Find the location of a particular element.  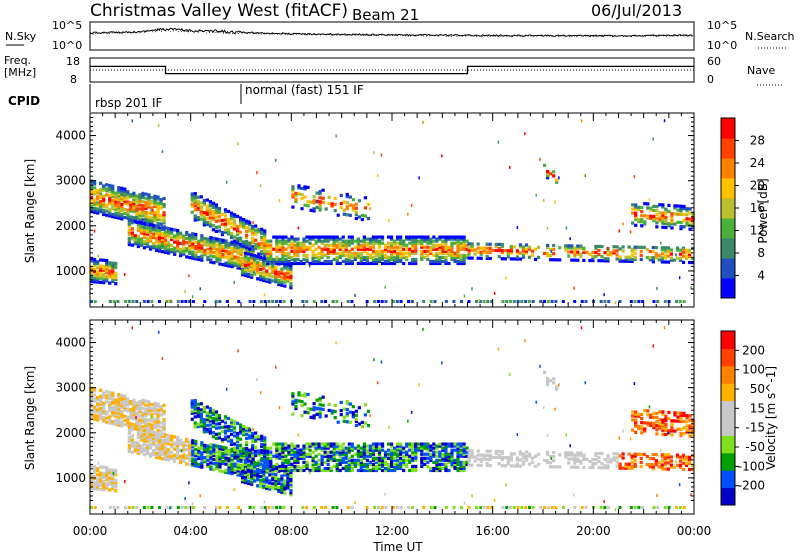

power-speckle is located at coordinates (574, 288).